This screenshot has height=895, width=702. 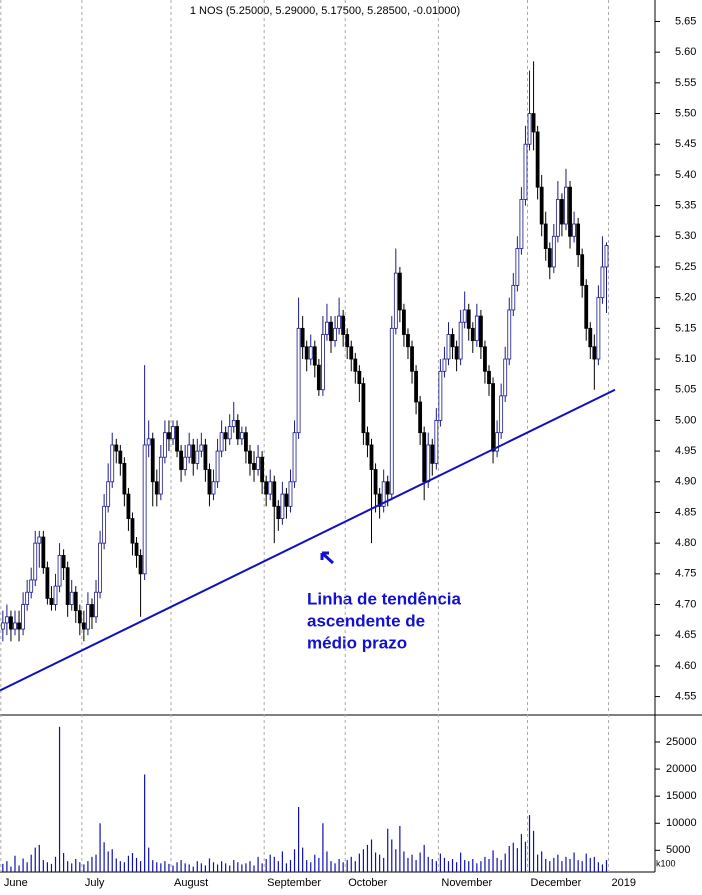 I want to click on x-tick-label: June, so click(x=16, y=883).